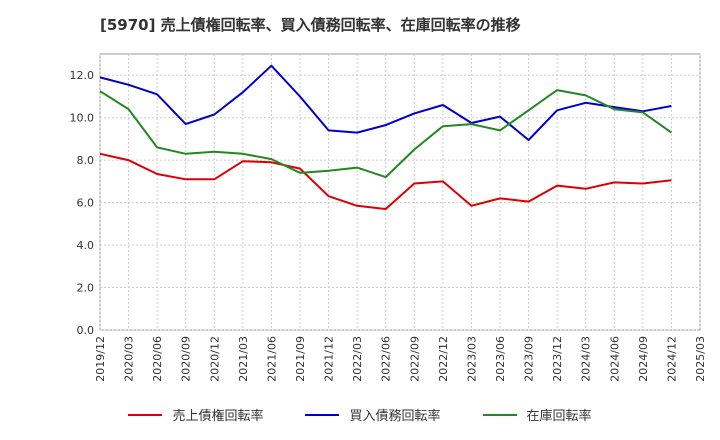 The width and height of the screenshot is (720, 440). Describe the element at coordinates (100, 359) in the screenshot. I see `x-tick-label: 2019/12` at that location.